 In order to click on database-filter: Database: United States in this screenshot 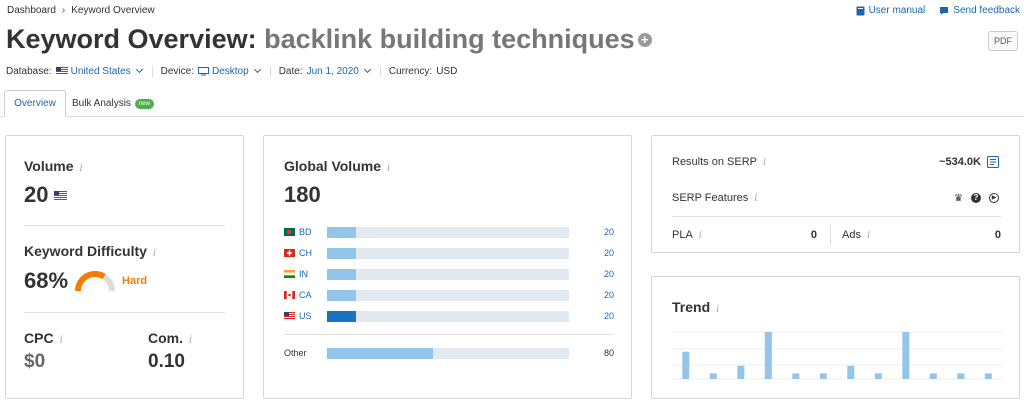, I will do `click(79, 71)`.